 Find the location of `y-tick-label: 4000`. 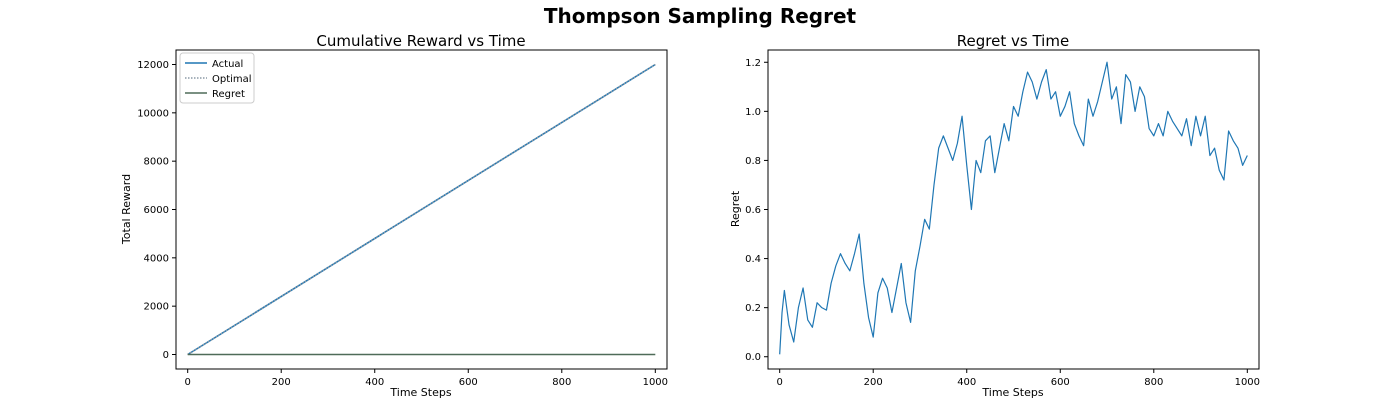

y-tick-label: 4000 is located at coordinates (156, 258).